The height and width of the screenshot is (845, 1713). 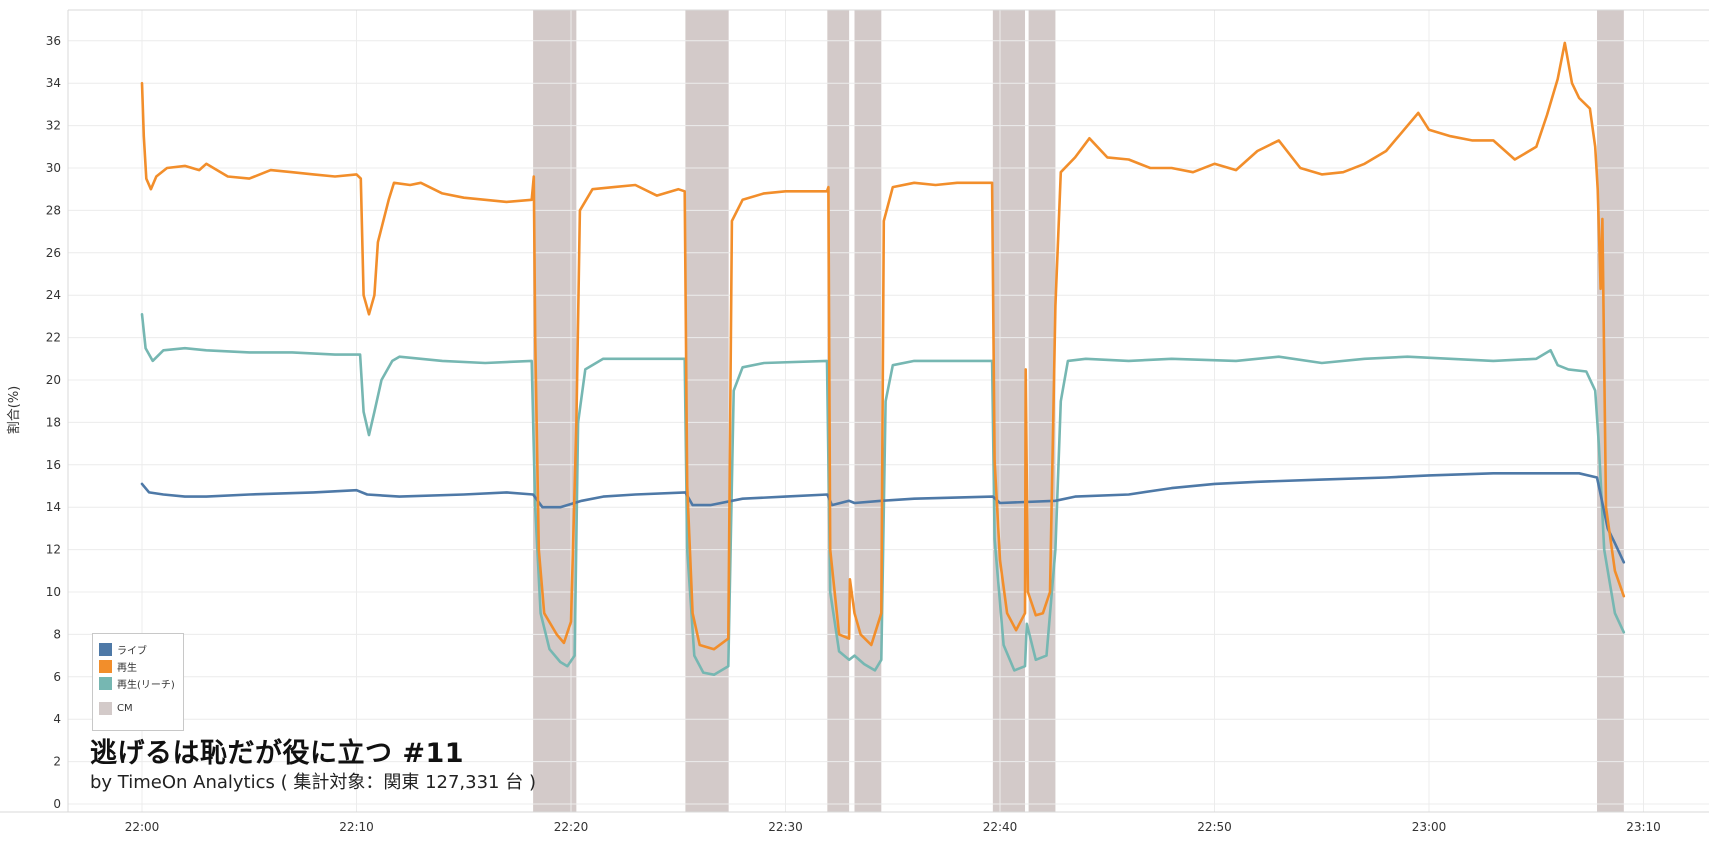 I want to click on chart-title: 逃げるは恥だが役に立つ #11, so click(x=277, y=753).